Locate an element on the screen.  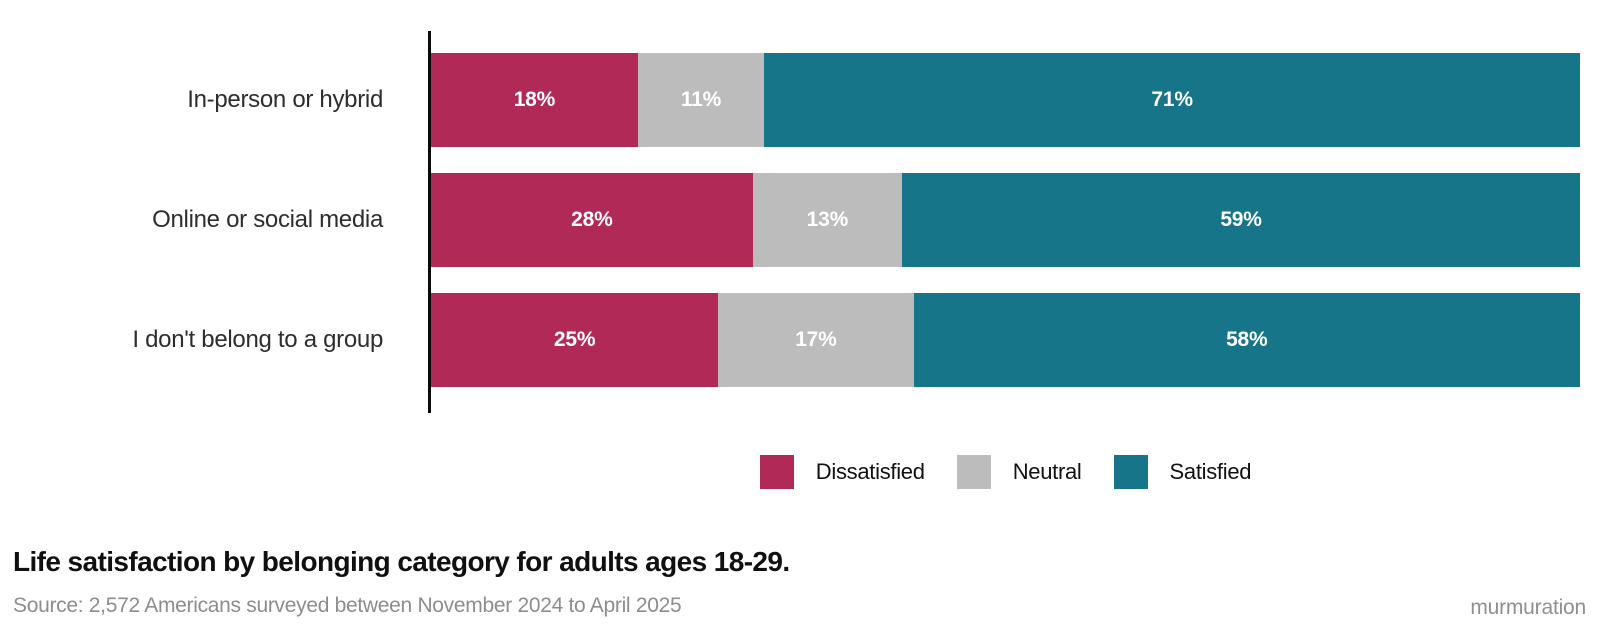
legend-swatch-dissatisfied is located at coordinates (776, 472).